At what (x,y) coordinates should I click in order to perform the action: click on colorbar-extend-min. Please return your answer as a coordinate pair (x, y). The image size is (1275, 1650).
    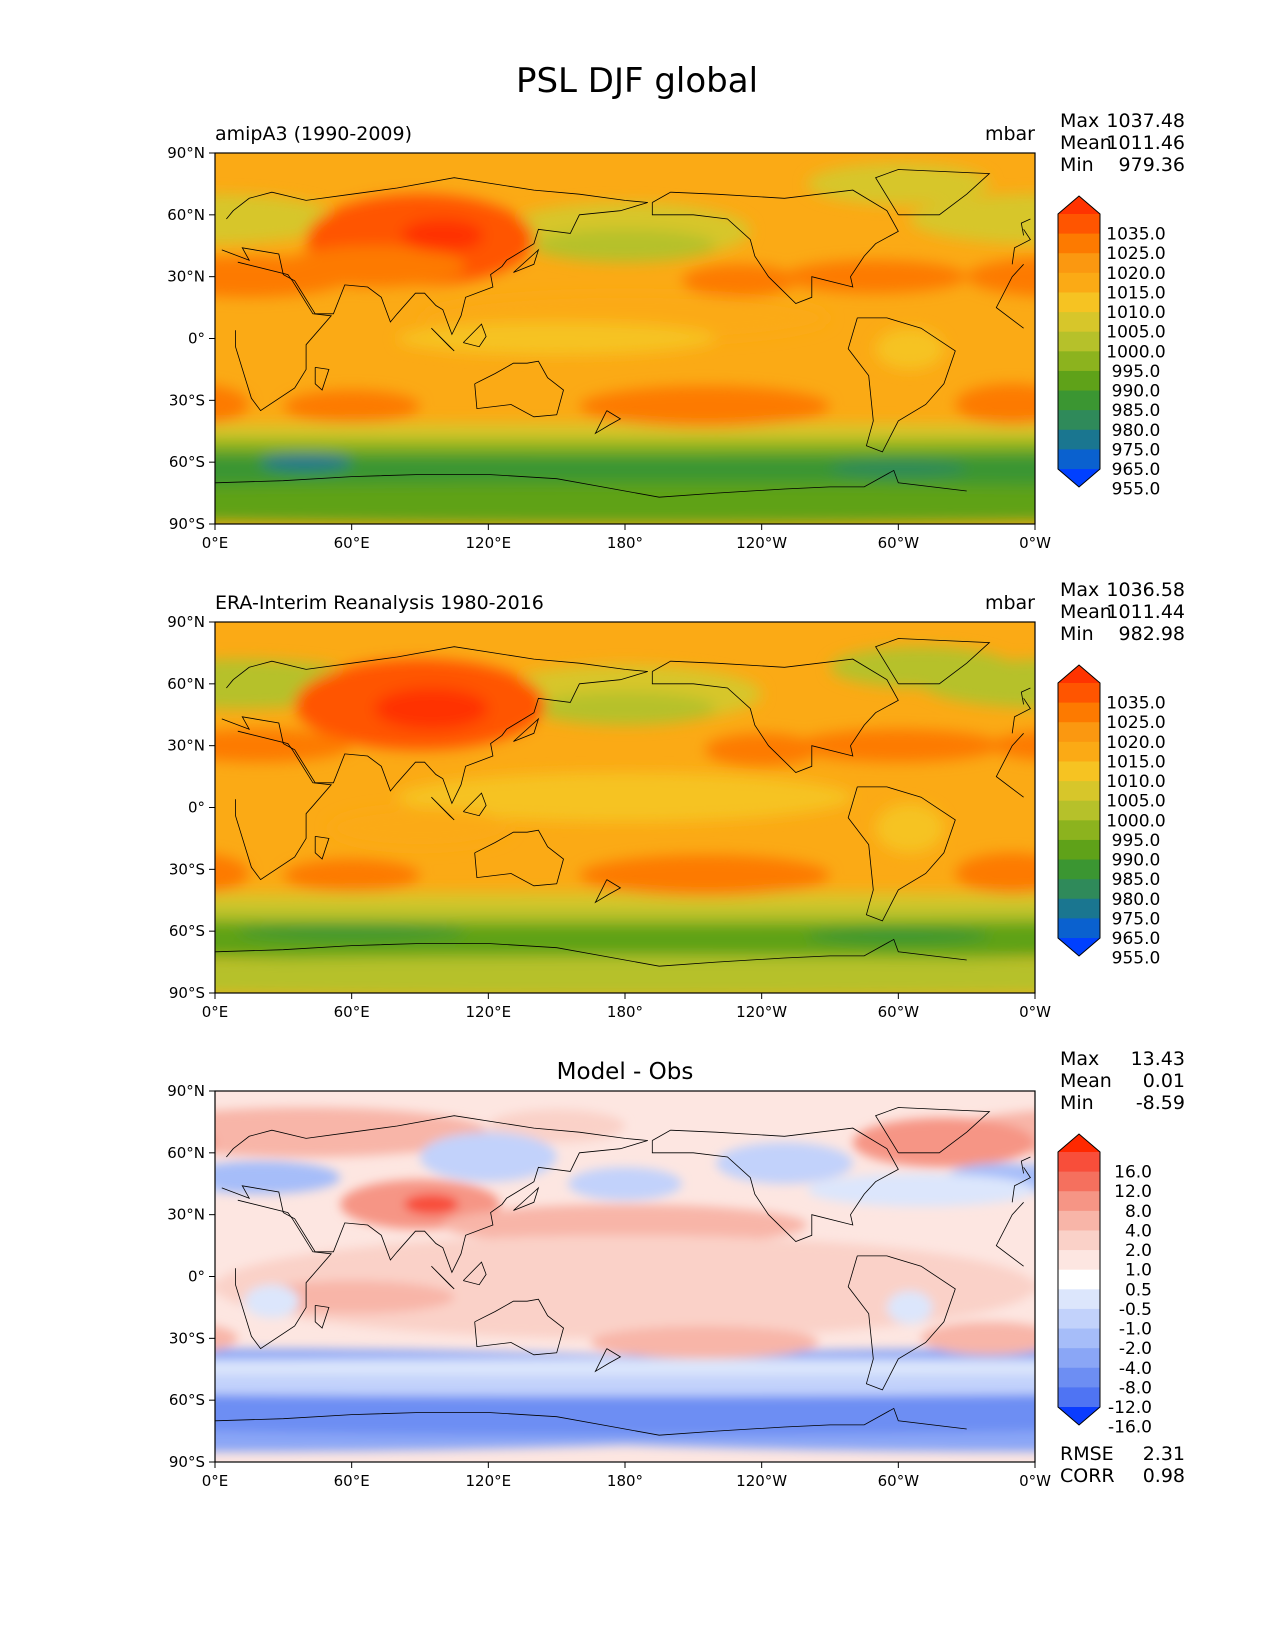
    Looking at the image, I should click on (1079, 1416).